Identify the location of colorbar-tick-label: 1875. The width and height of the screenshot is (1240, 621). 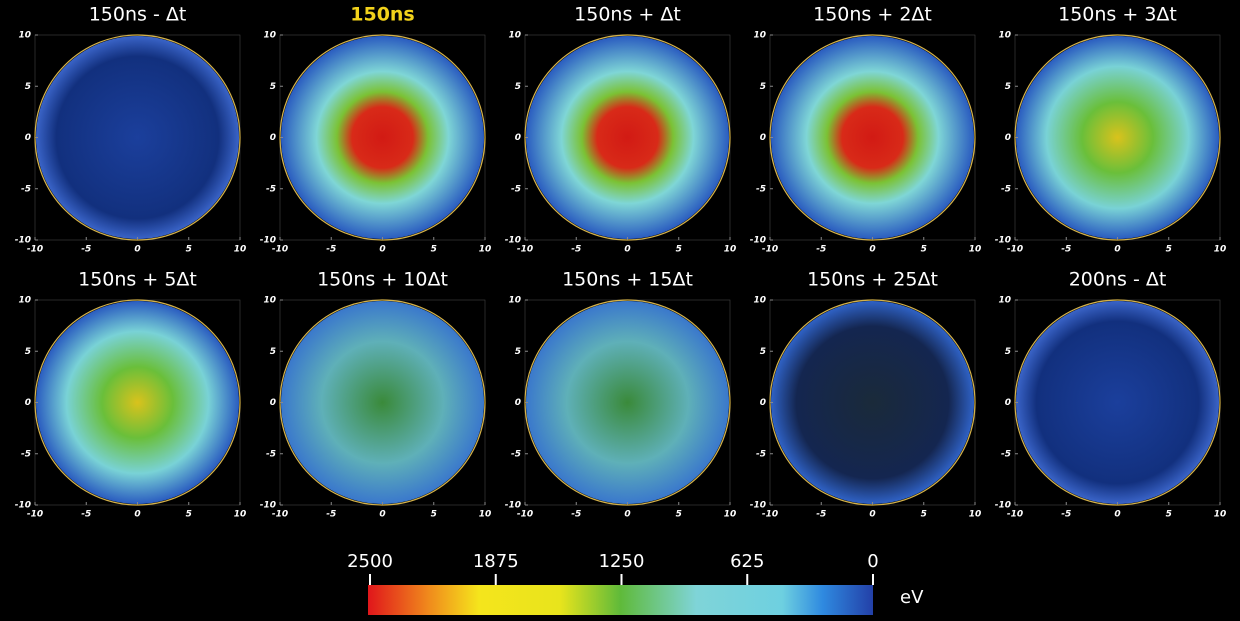
(496, 561).